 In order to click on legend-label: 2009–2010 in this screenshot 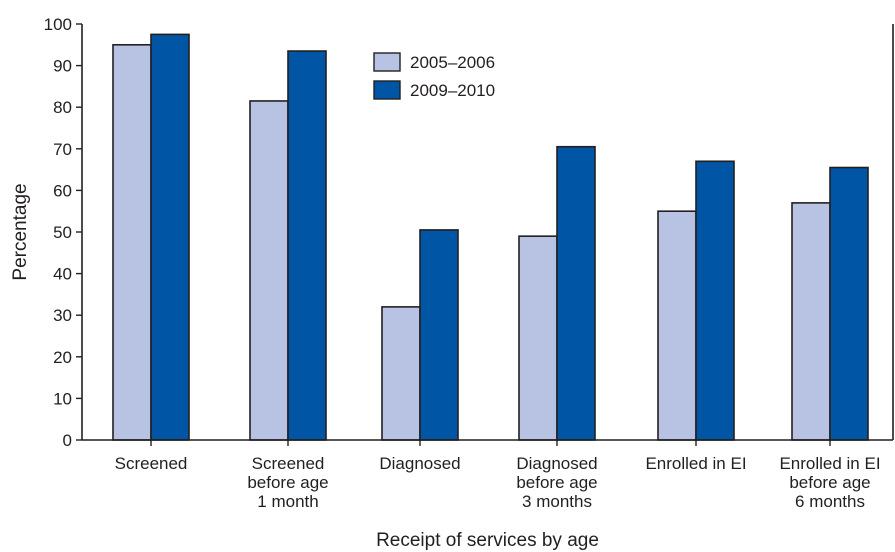, I will do `click(452, 90)`.